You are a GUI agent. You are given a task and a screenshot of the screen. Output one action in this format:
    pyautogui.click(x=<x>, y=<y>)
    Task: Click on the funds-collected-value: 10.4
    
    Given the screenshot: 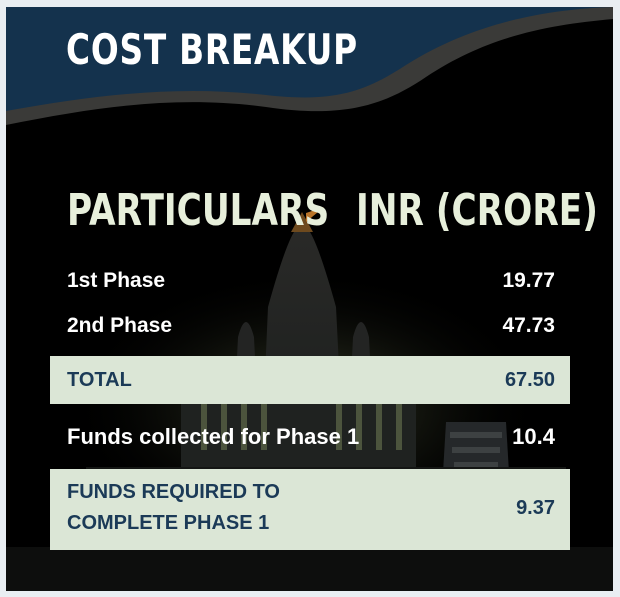 What is the action you would take?
    pyautogui.click(x=533, y=436)
    